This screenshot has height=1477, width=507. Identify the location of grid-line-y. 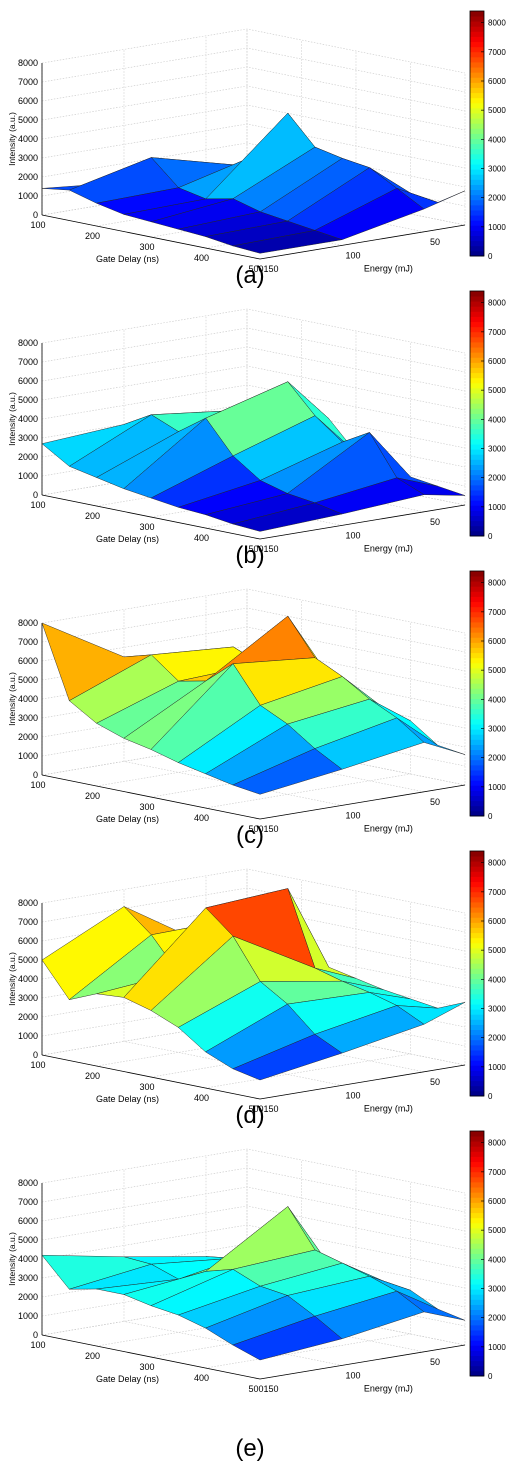
(233, 1267).